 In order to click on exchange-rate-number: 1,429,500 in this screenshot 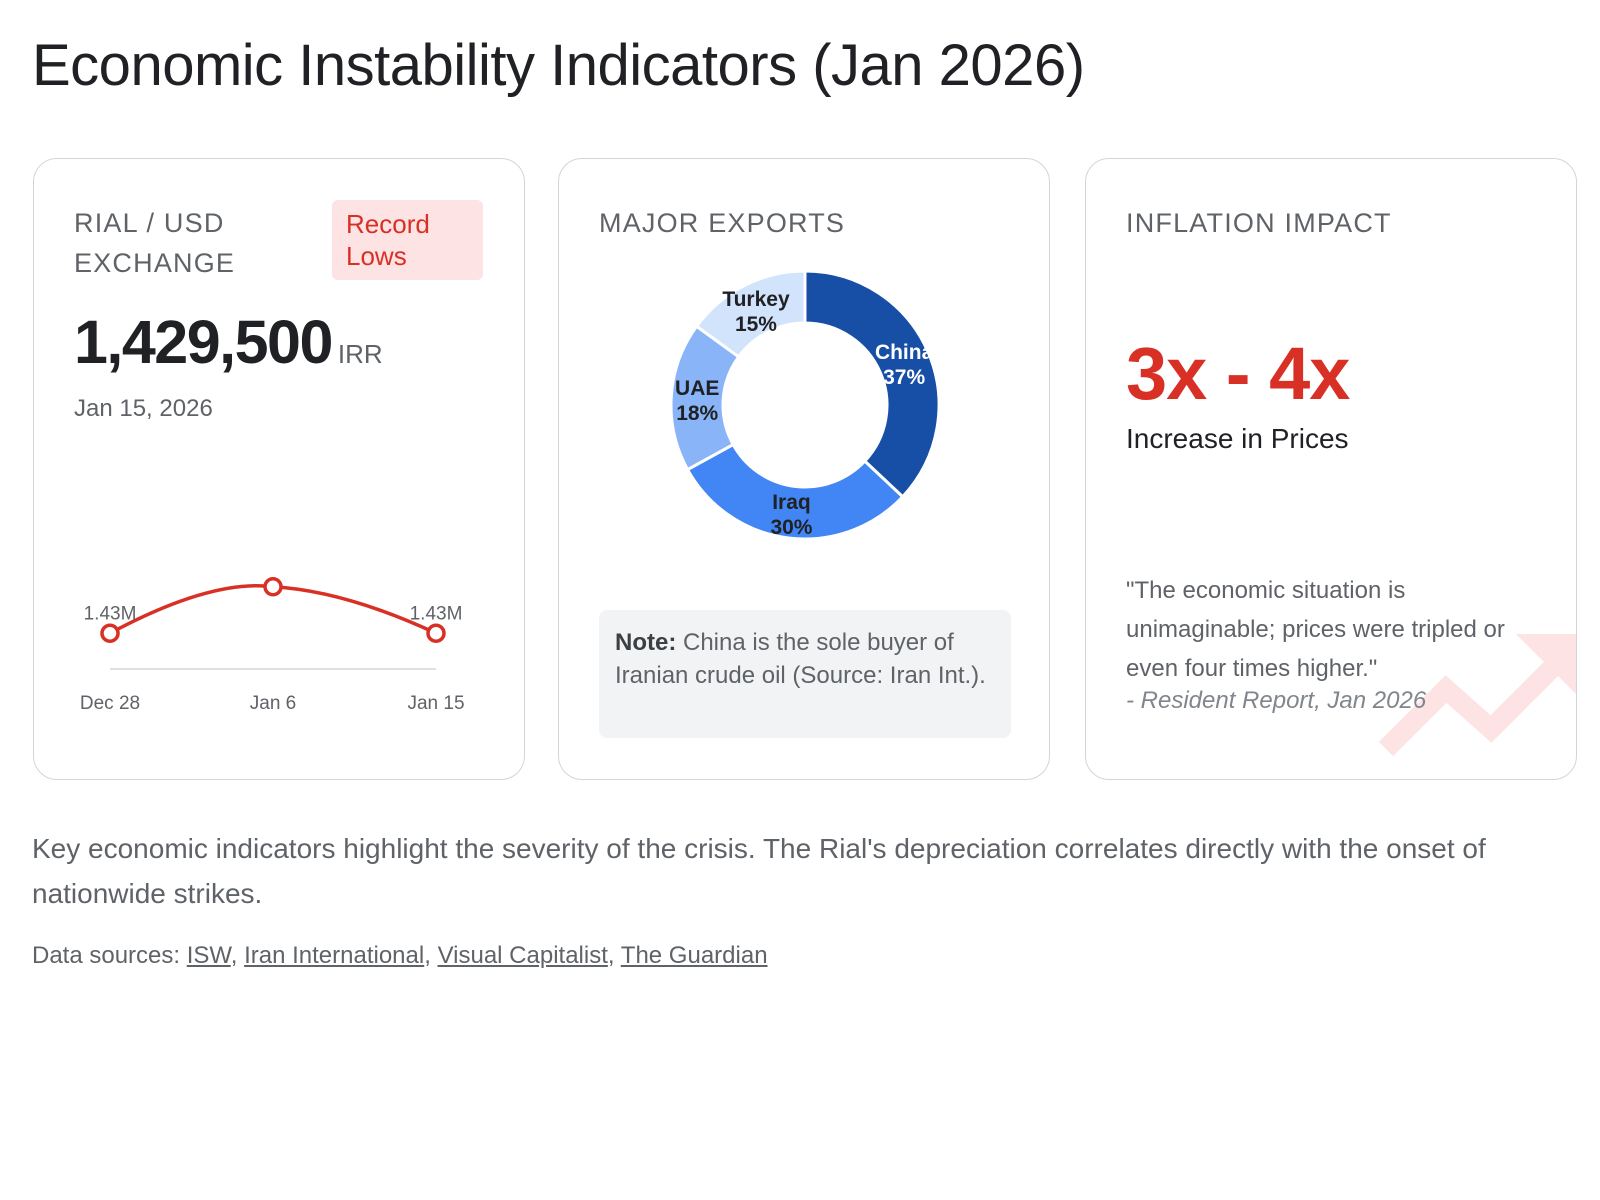, I will do `click(203, 342)`.